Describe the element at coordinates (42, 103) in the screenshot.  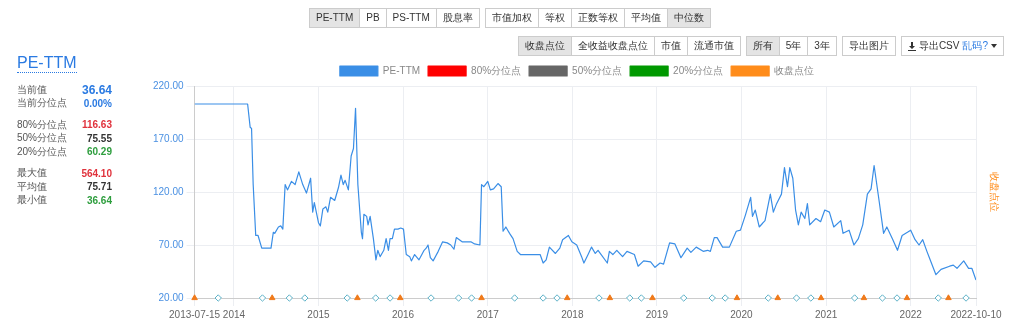
I see `text: 当前分位点` at that location.